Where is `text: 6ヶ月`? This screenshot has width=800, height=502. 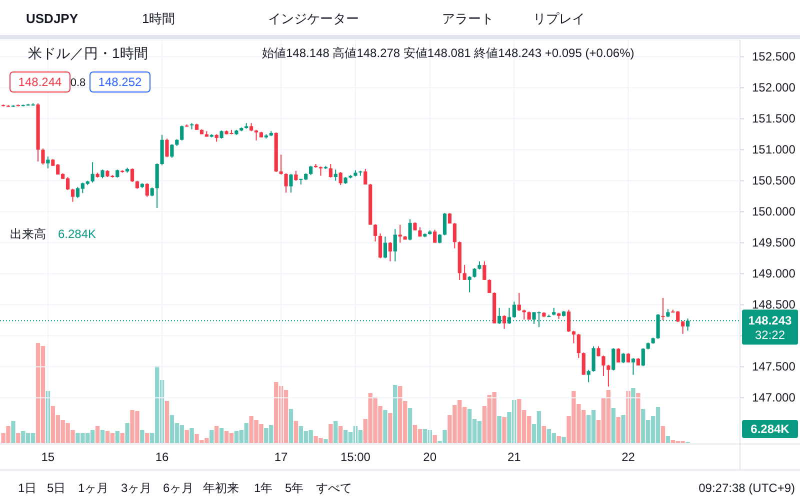
text: 6ヶ月 is located at coordinates (178, 488).